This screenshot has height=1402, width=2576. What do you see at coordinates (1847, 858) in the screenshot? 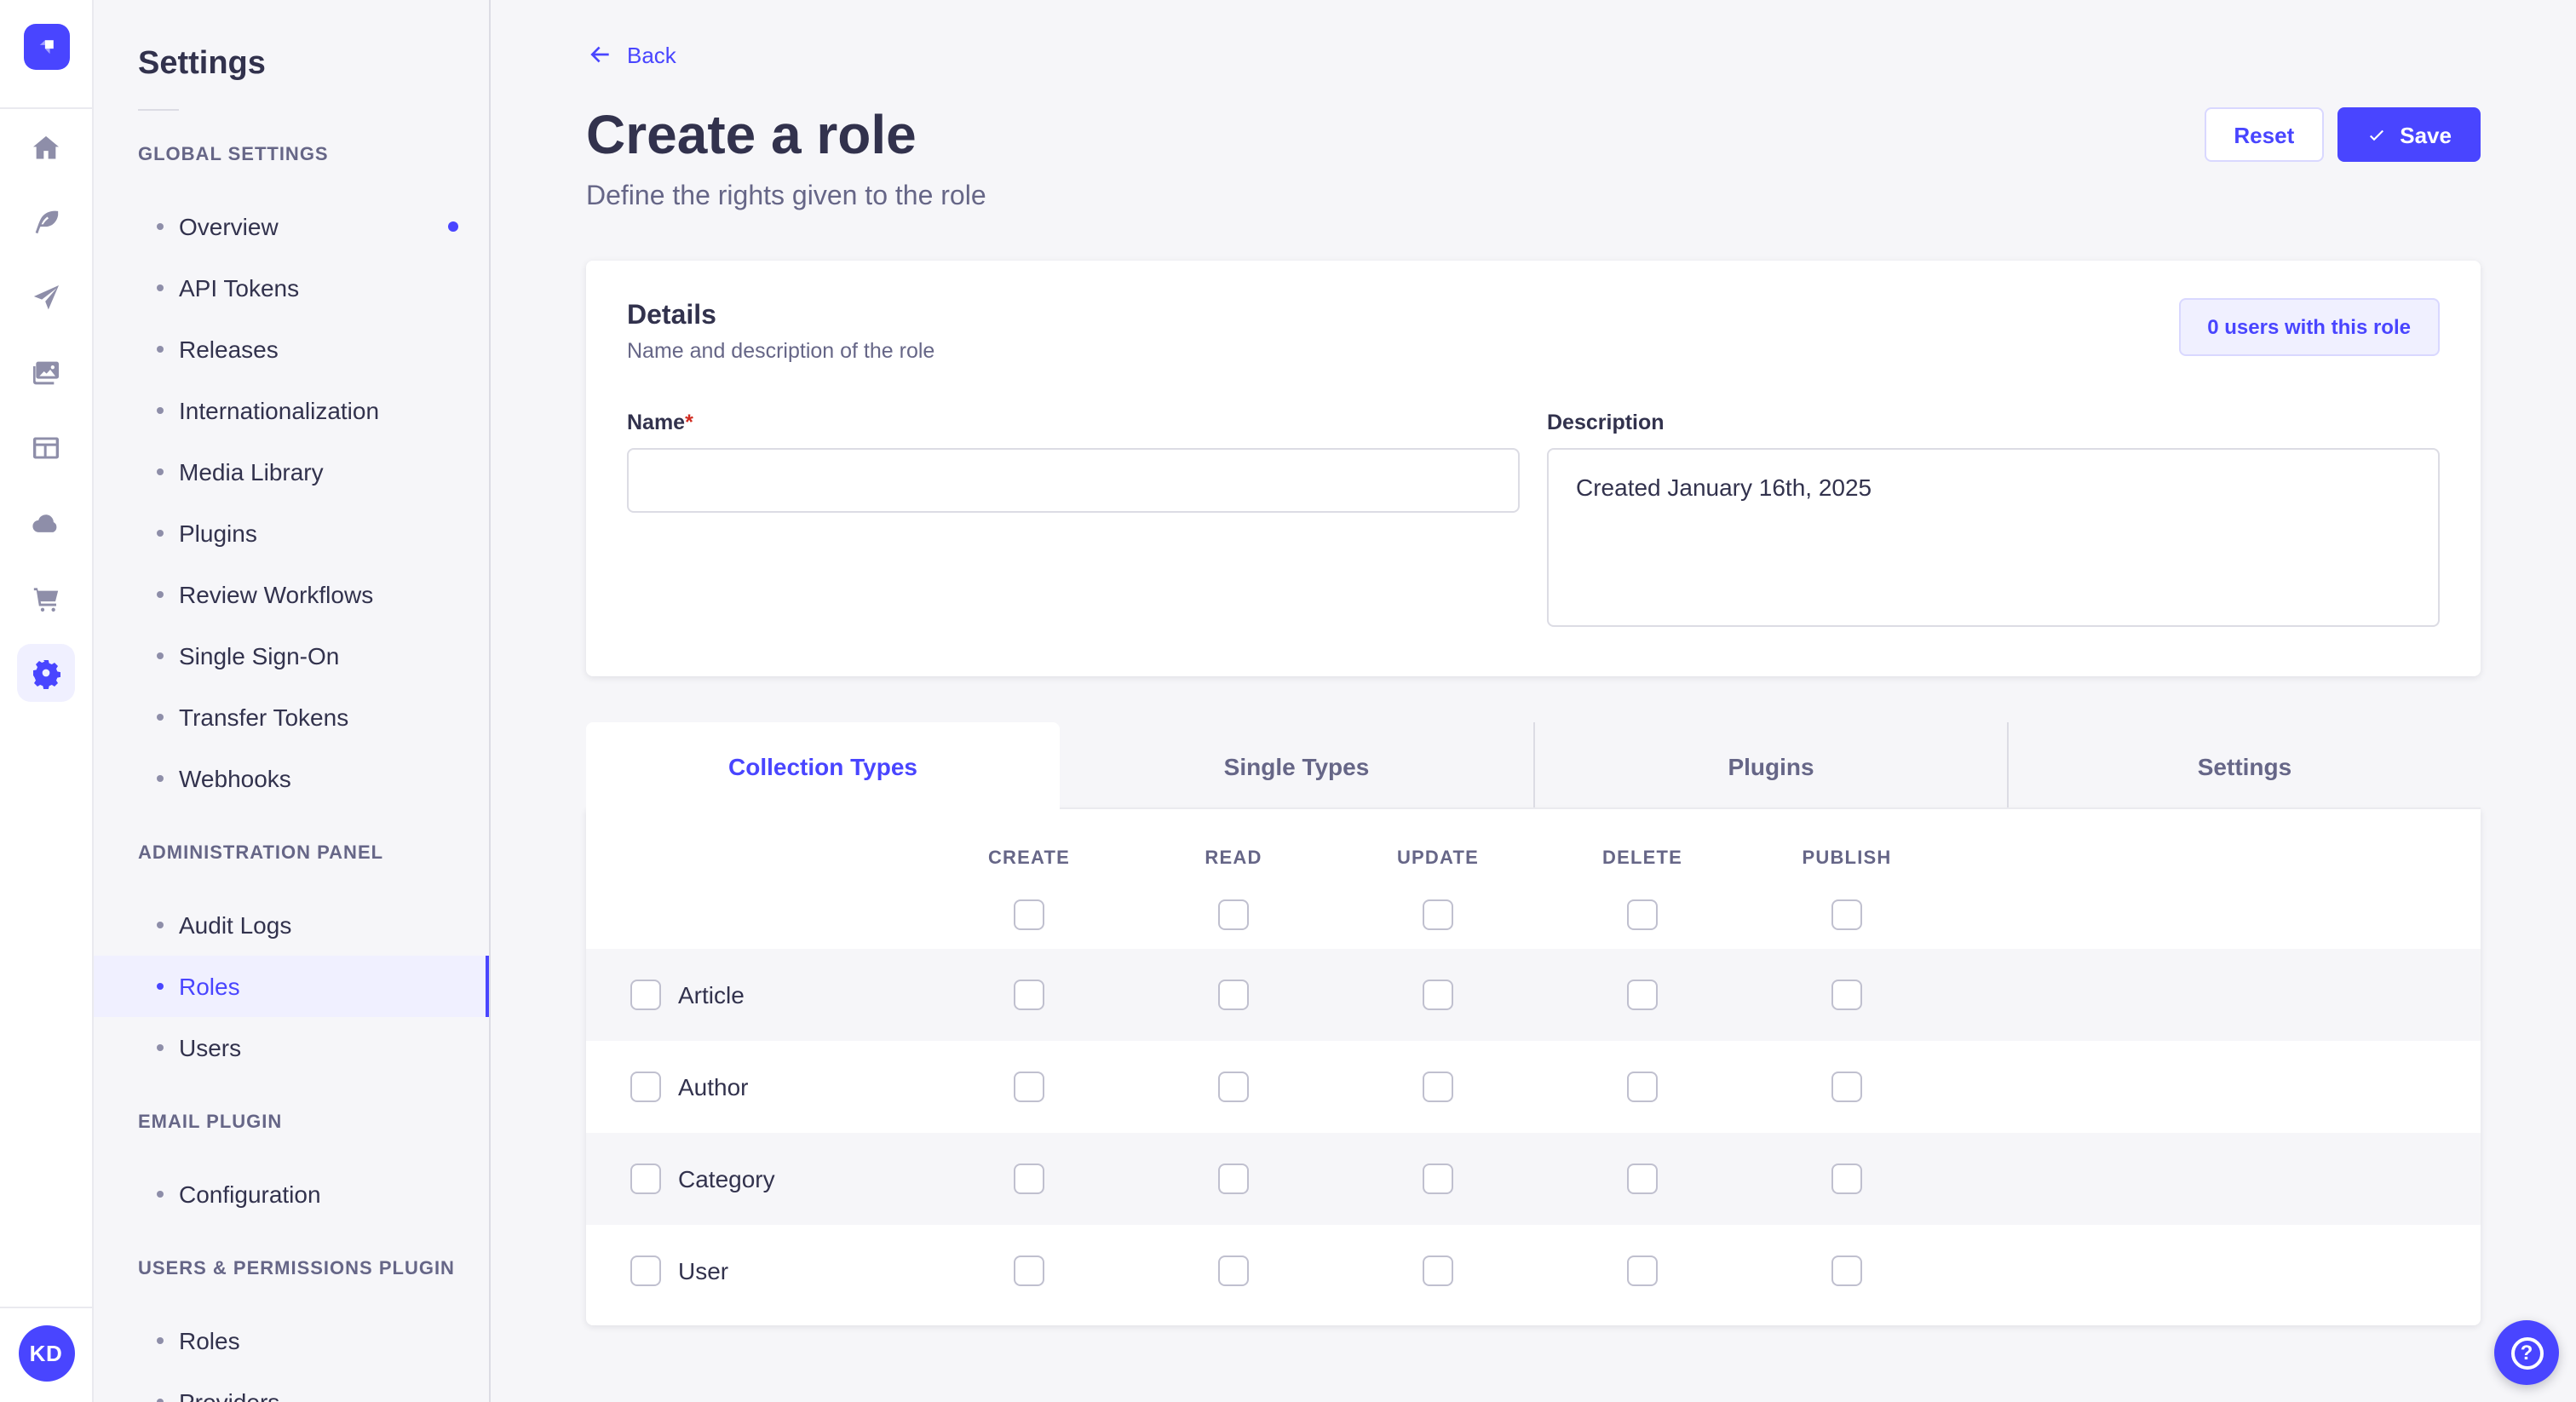
I see `column-header-publish: PUBLISH` at bounding box center [1847, 858].